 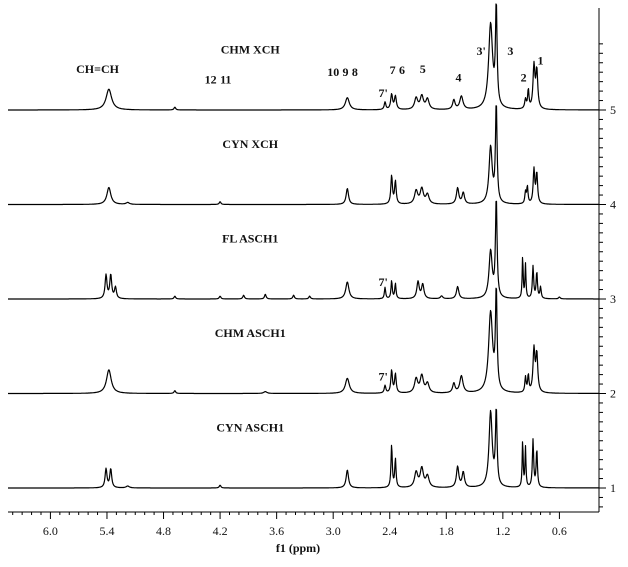 I want to click on peak-label-12: 3', so click(x=481, y=51).